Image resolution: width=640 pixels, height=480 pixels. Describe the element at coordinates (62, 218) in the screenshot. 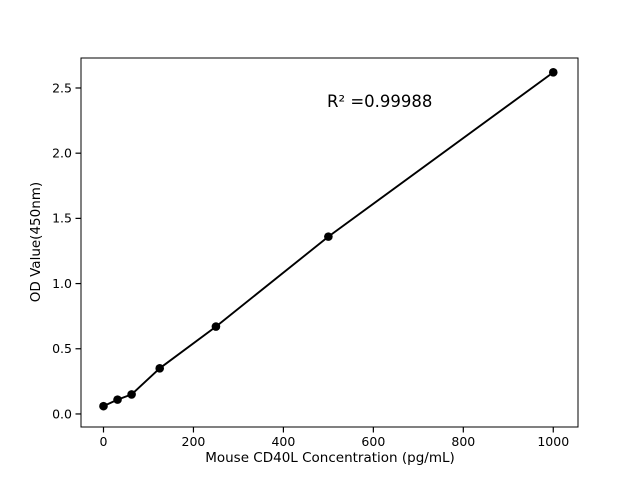

I see `y-tick-label: 1.5` at that location.